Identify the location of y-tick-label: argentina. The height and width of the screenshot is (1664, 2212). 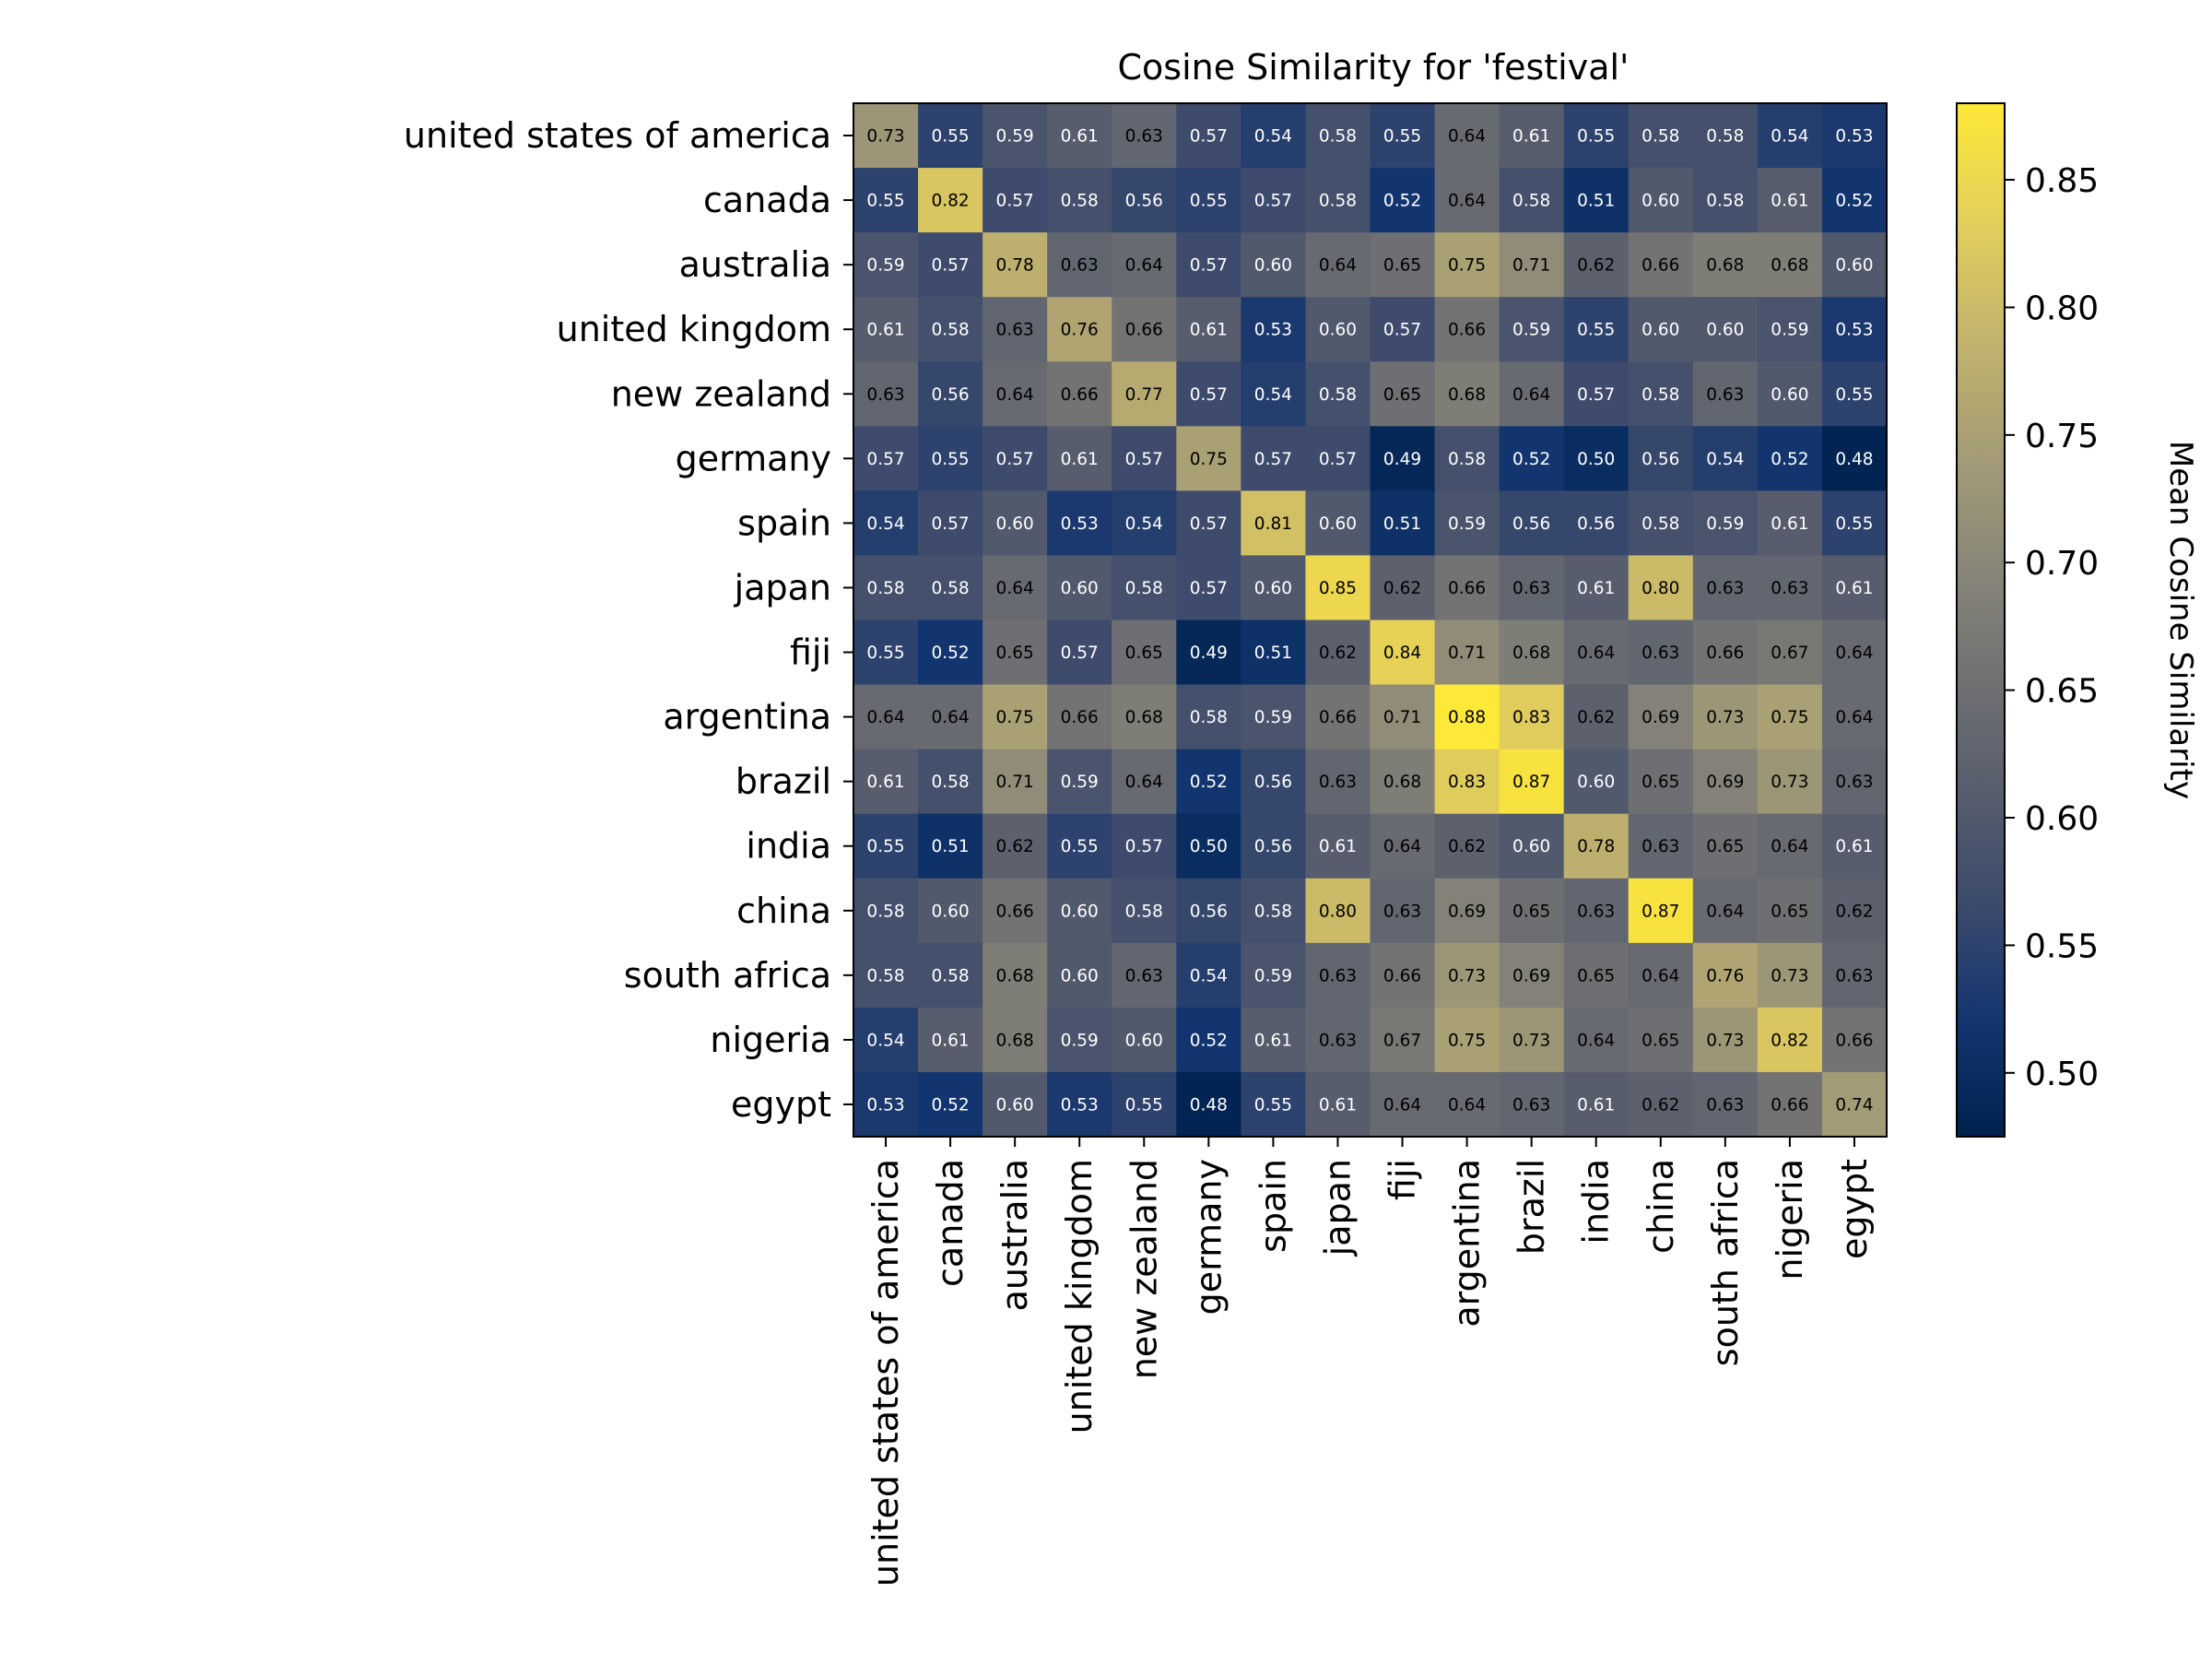
(747, 717).